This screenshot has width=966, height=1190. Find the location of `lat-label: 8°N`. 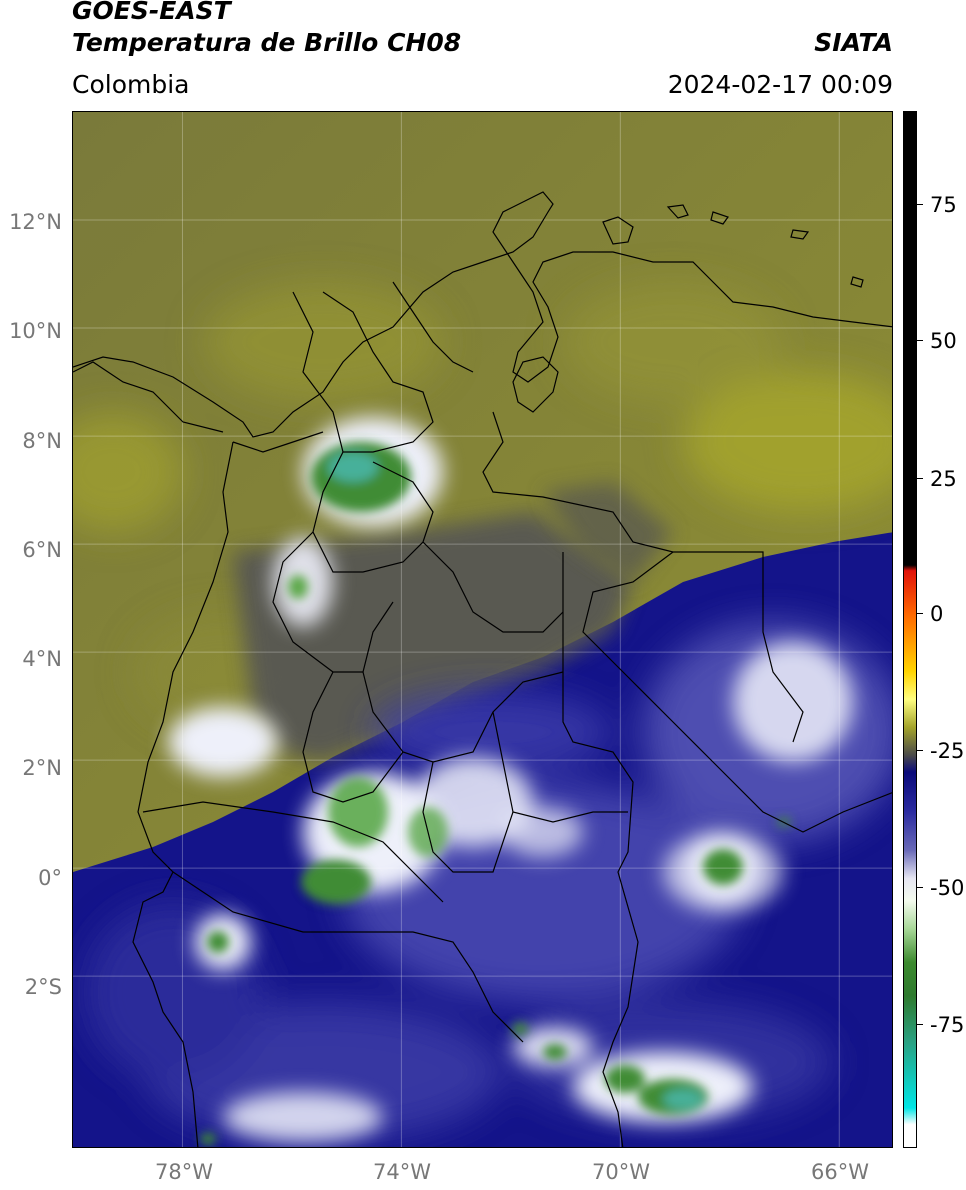

lat-label: 8°N is located at coordinates (42, 441).